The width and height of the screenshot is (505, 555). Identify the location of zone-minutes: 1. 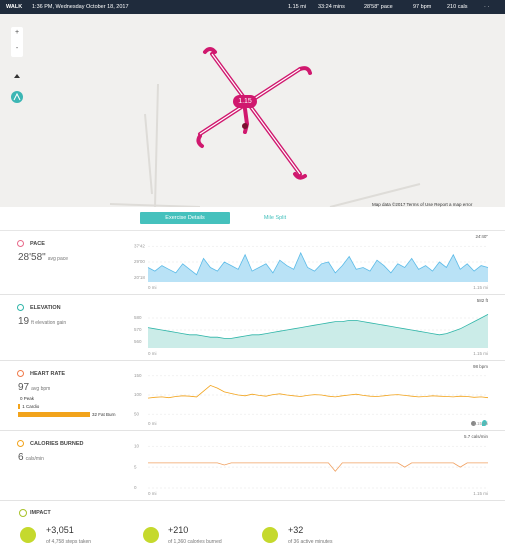
(23, 406).